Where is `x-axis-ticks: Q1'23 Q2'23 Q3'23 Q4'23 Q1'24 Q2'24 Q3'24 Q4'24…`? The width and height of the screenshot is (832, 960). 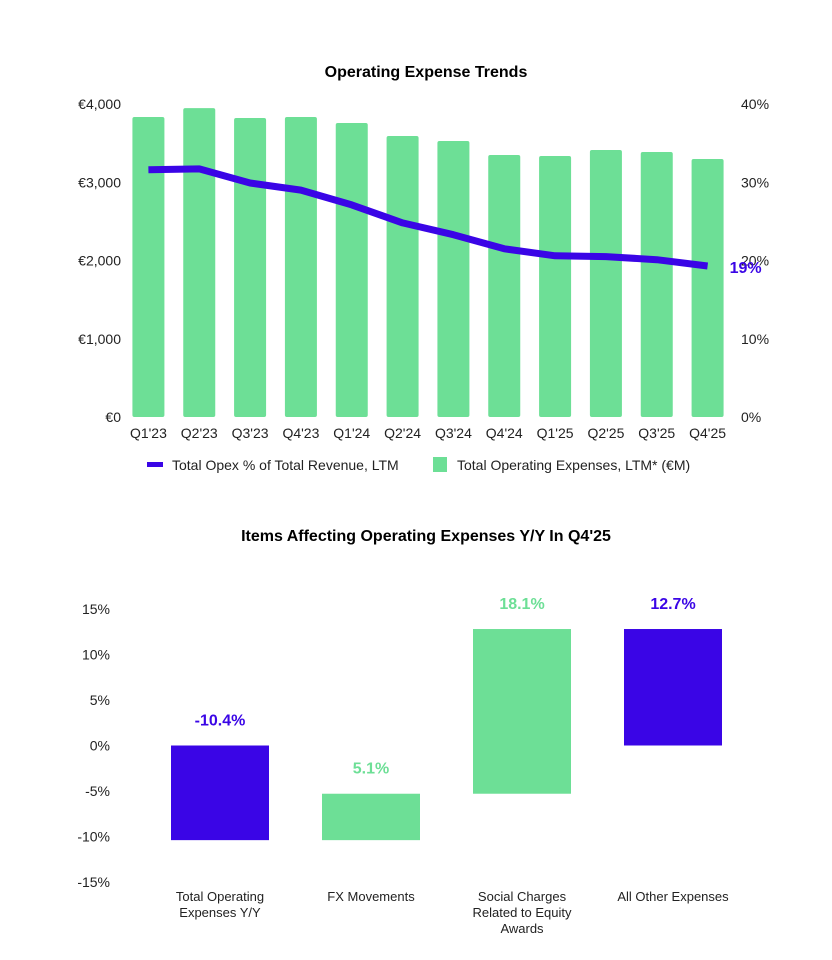 x-axis-ticks: Q1'23 Q2'23 Q3'23 Q4'23 Q1'24 Q2'24 Q3'24 Q4'24… is located at coordinates (428, 433).